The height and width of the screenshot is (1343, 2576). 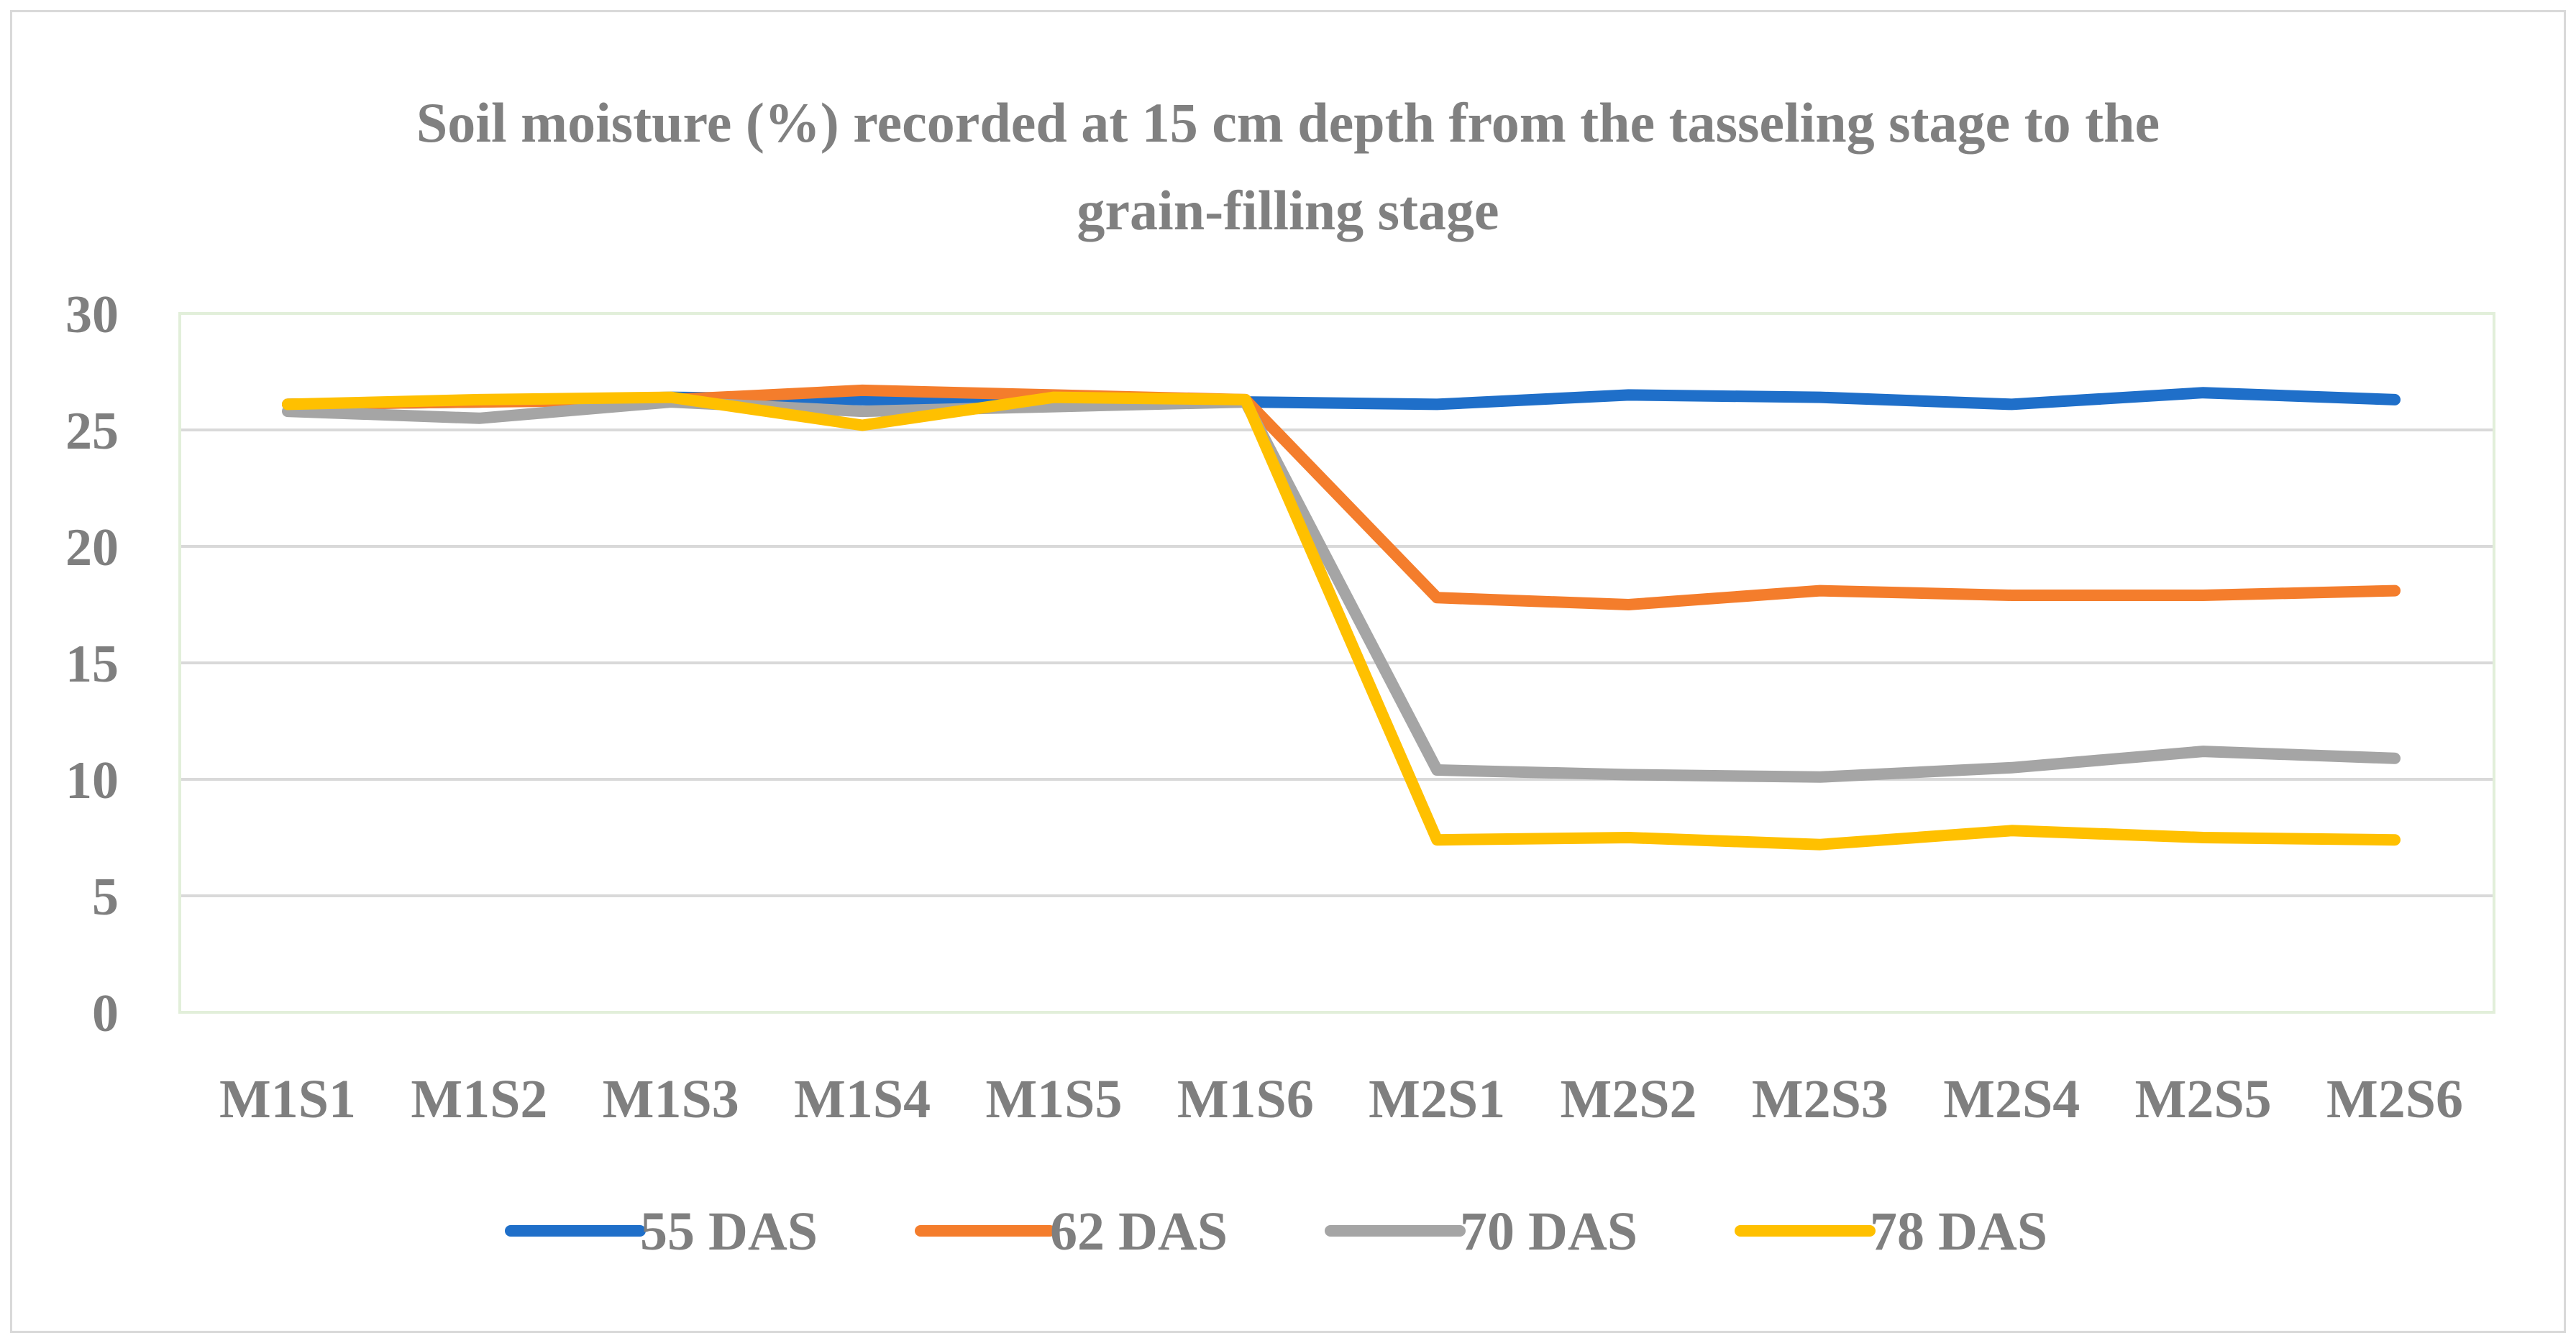 What do you see at coordinates (1288, 211) in the screenshot?
I see `chart-title-line-2: grain-filling stage` at bounding box center [1288, 211].